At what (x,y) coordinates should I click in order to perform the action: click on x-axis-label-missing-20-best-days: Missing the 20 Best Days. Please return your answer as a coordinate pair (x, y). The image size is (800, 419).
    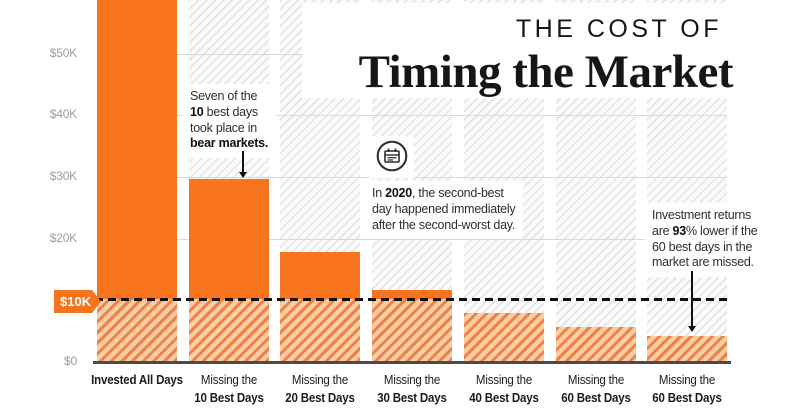
    Looking at the image, I should click on (320, 389).